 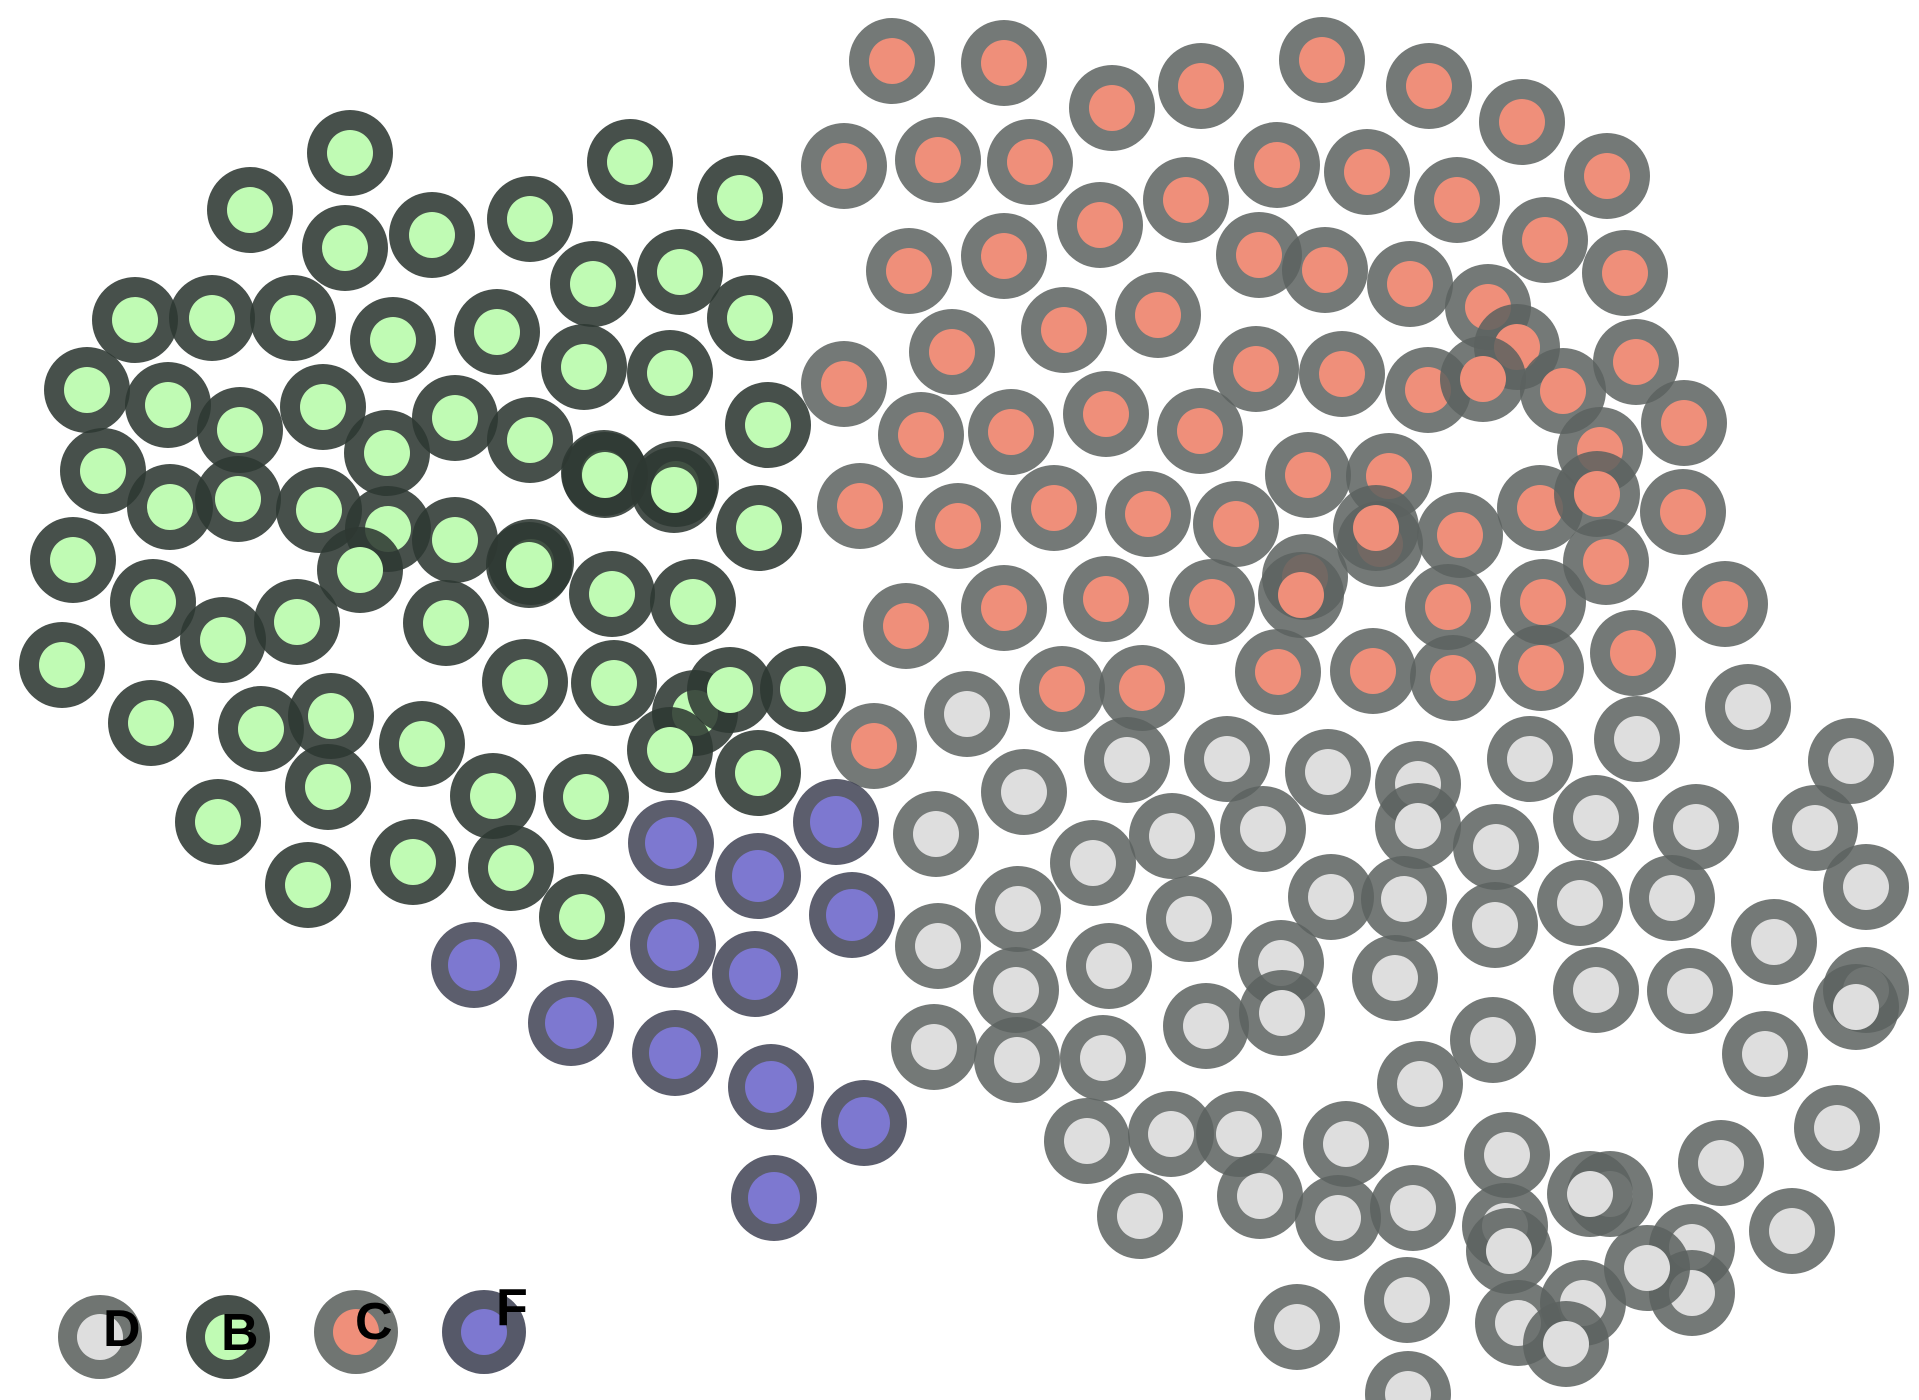 I want to click on legend-marker-d-core, so click(x=100, y=1337).